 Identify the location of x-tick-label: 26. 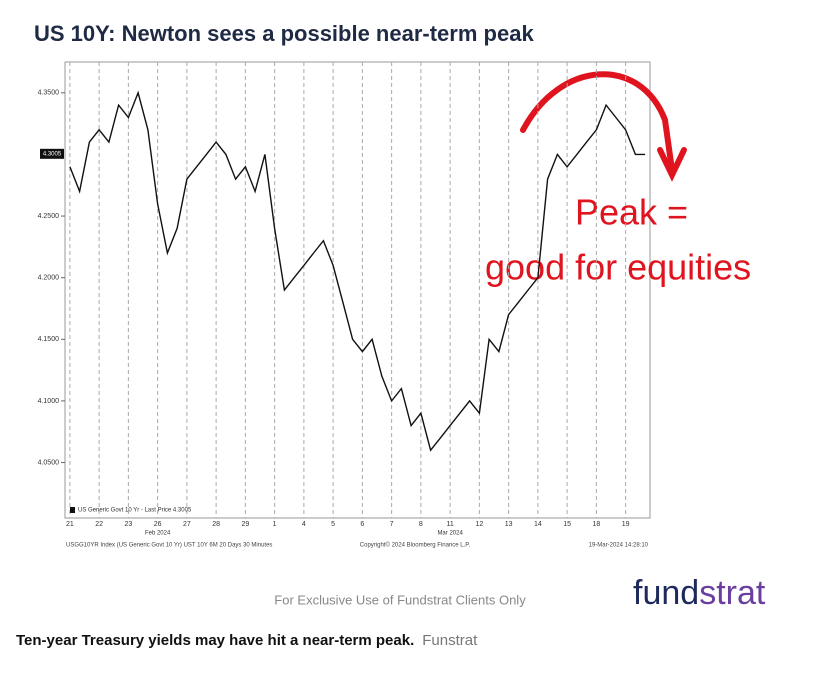
(158, 524).